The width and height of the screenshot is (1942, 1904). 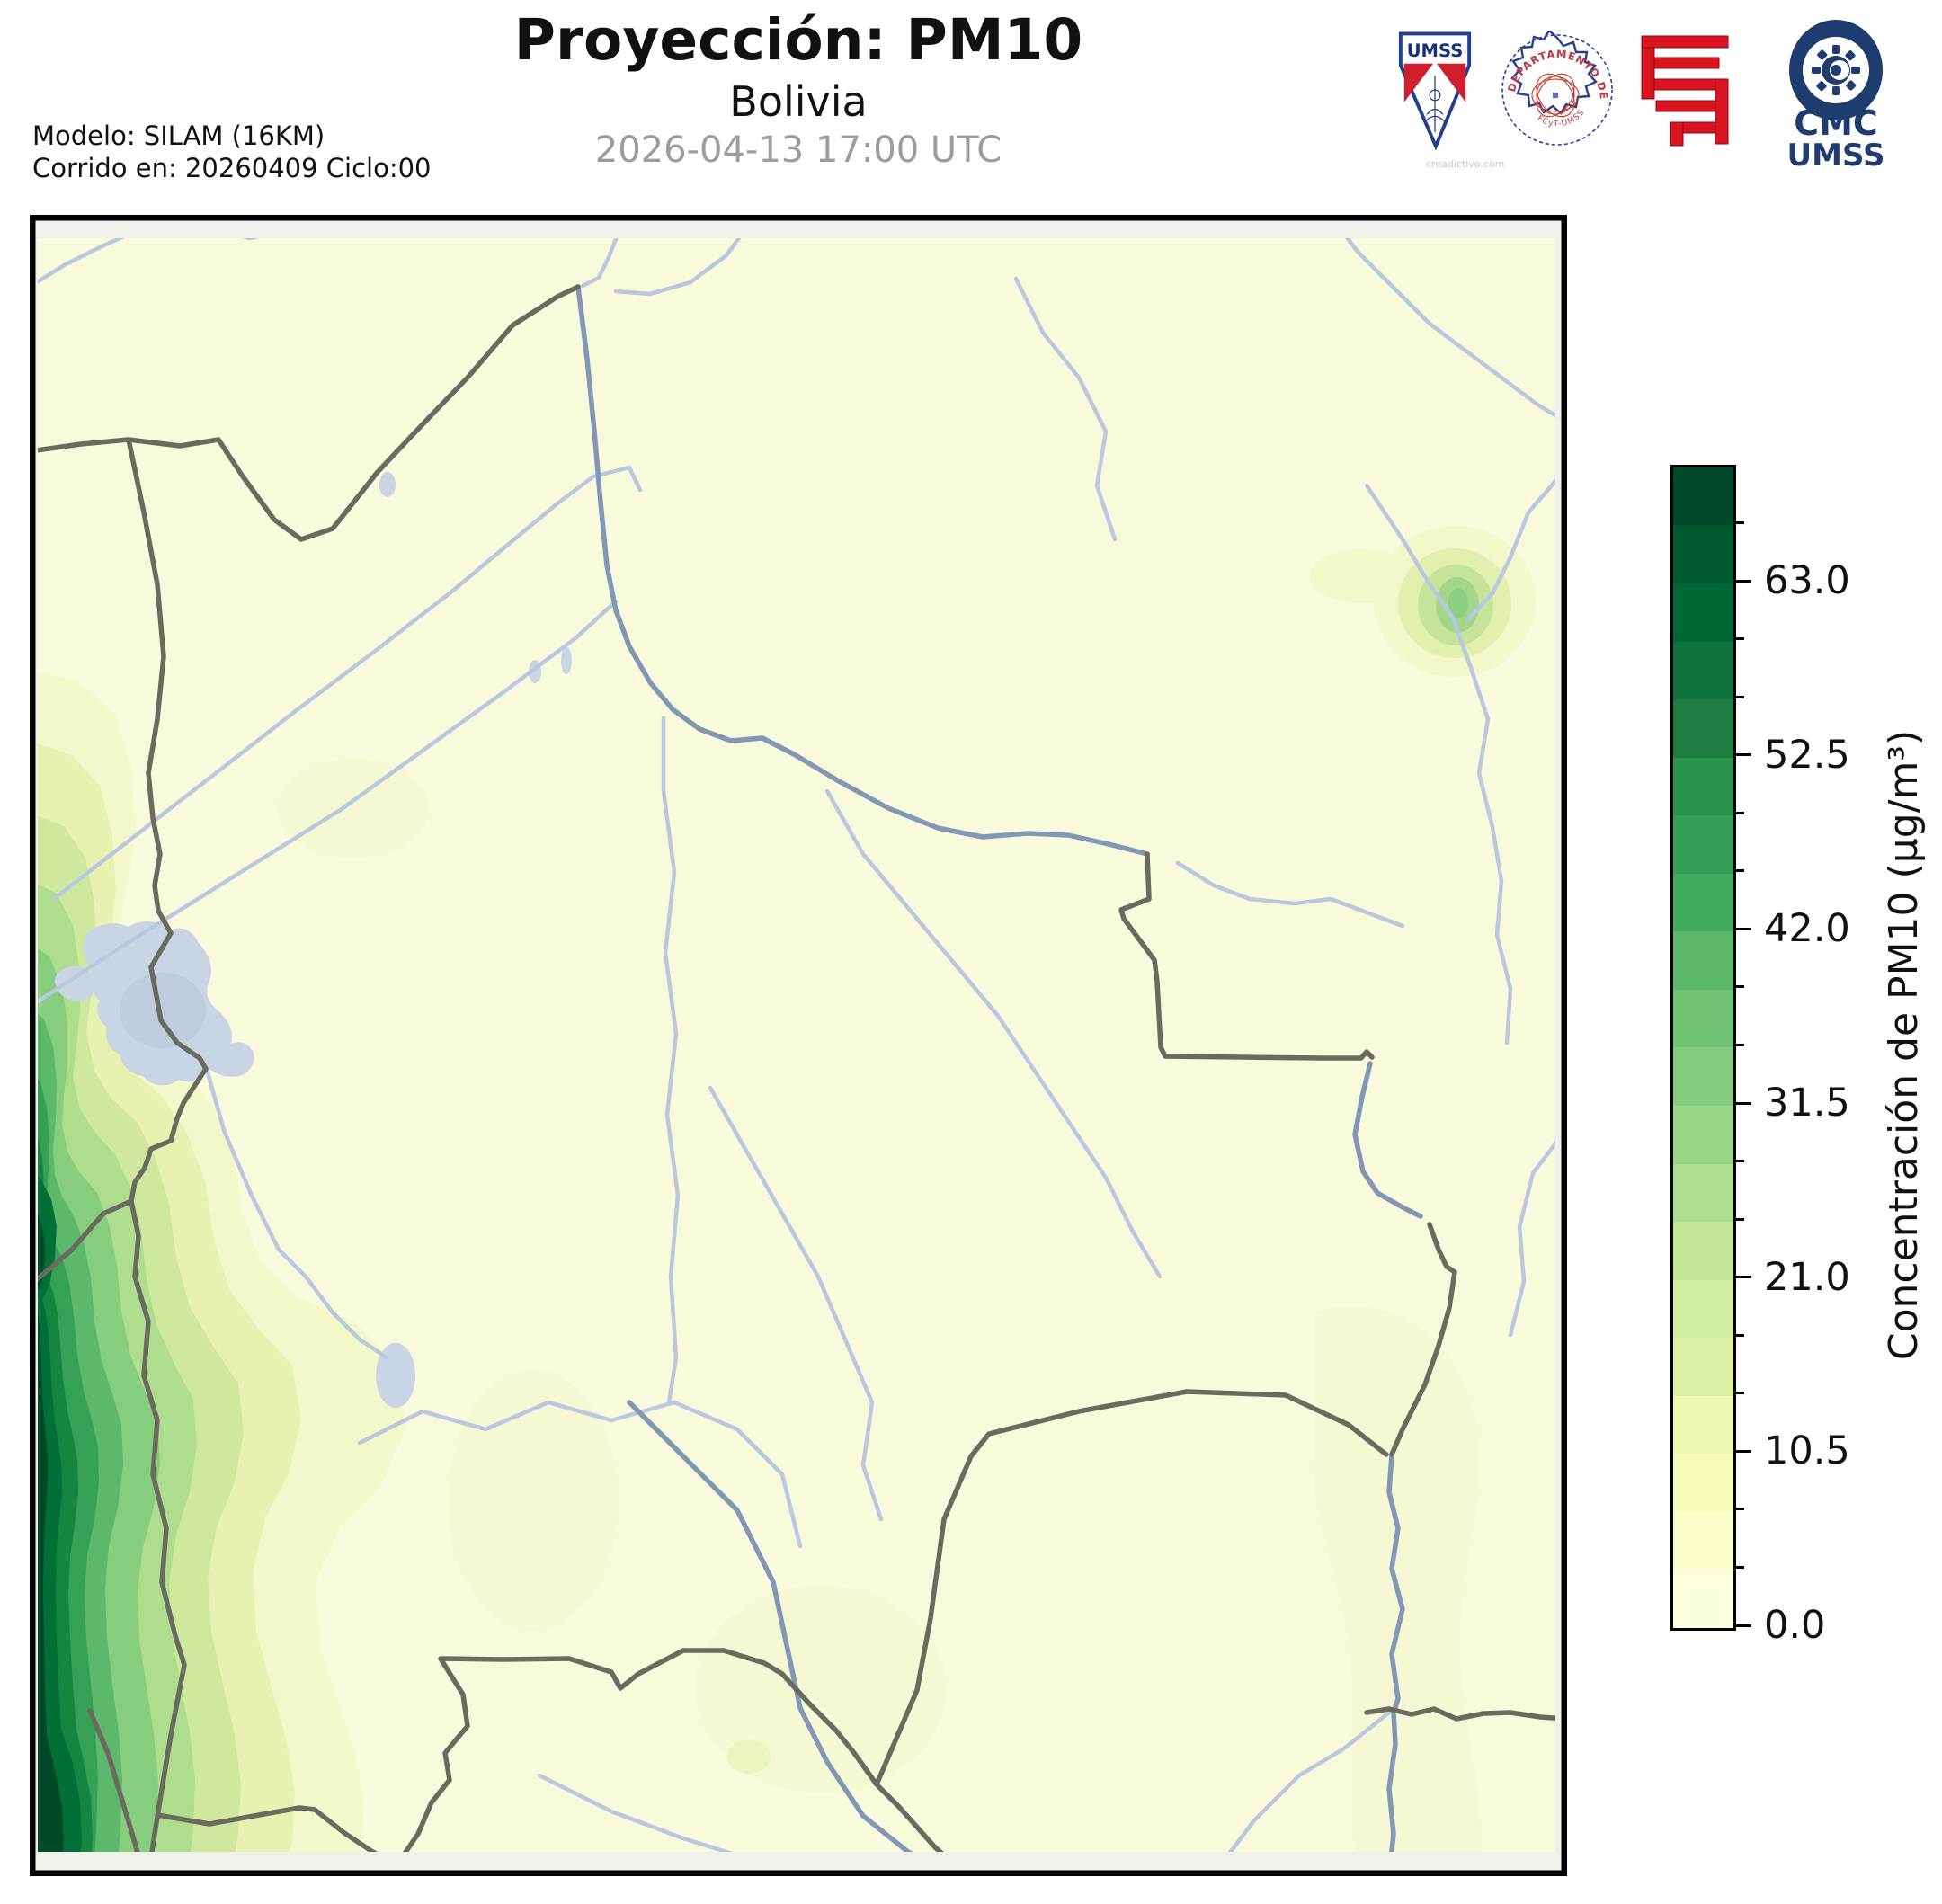 I want to click on colorbar-tick-label: 52.5, so click(x=1807, y=755).